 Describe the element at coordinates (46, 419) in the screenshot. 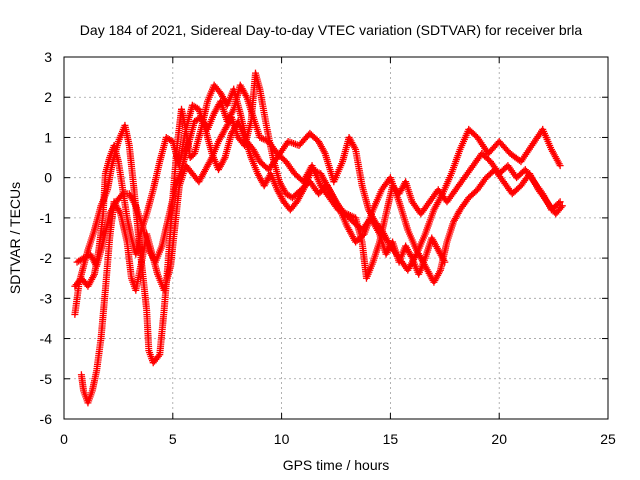

I see `y-tick-label: -6` at that location.